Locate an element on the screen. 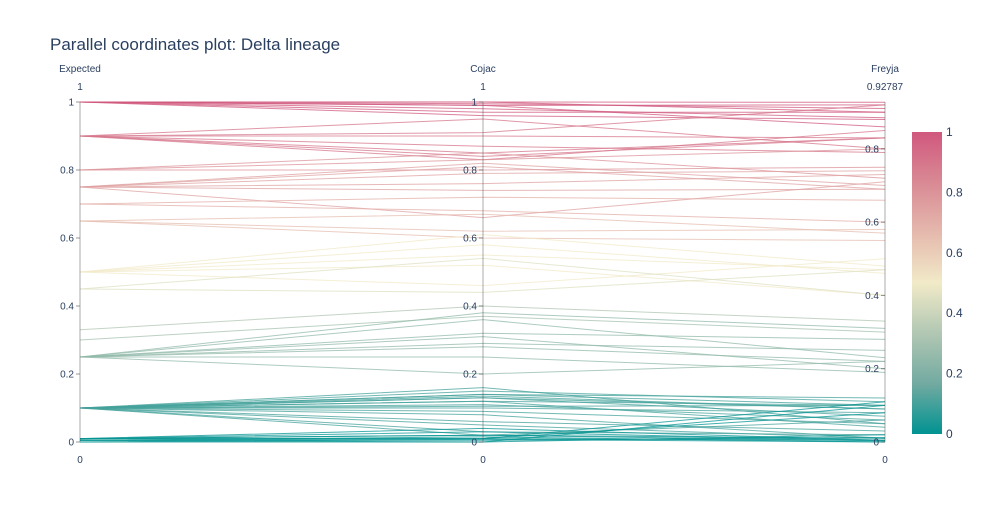  colorbar-tick-label: 1 is located at coordinates (949, 132).